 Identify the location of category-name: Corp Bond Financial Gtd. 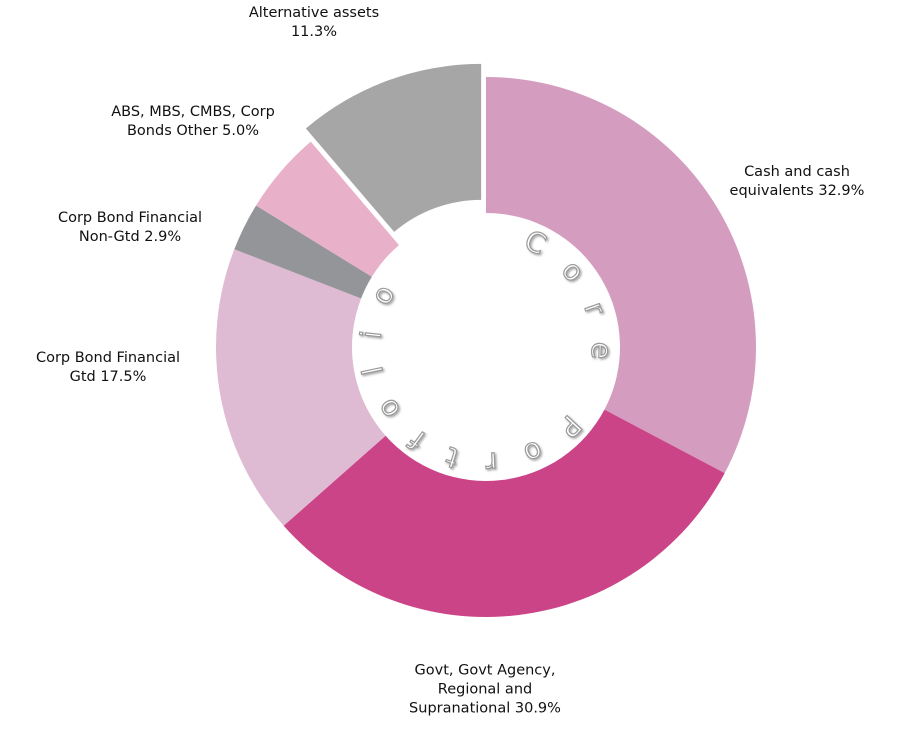
(108, 367).